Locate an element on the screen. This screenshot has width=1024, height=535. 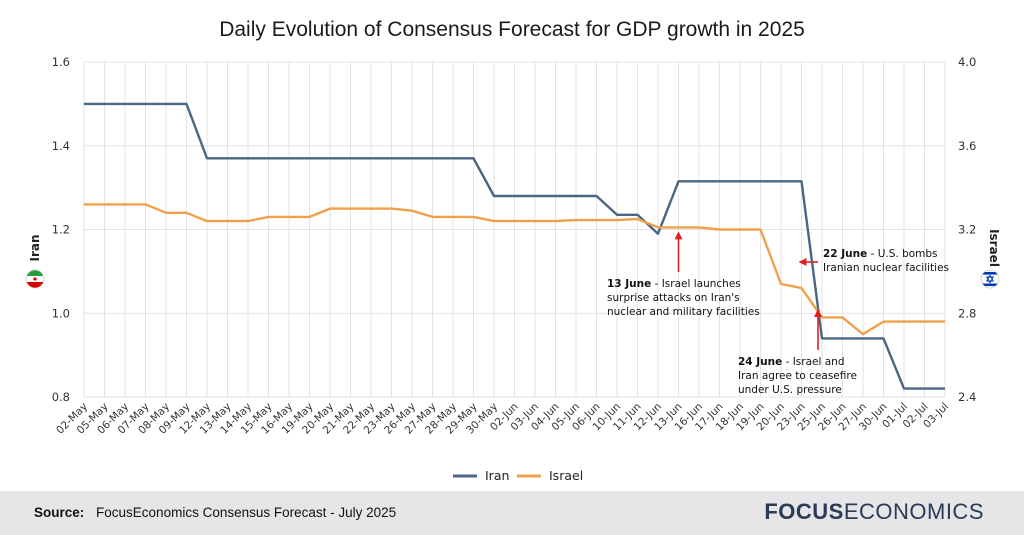
iran-axis-title: Iran is located at coordinates (35, 261).